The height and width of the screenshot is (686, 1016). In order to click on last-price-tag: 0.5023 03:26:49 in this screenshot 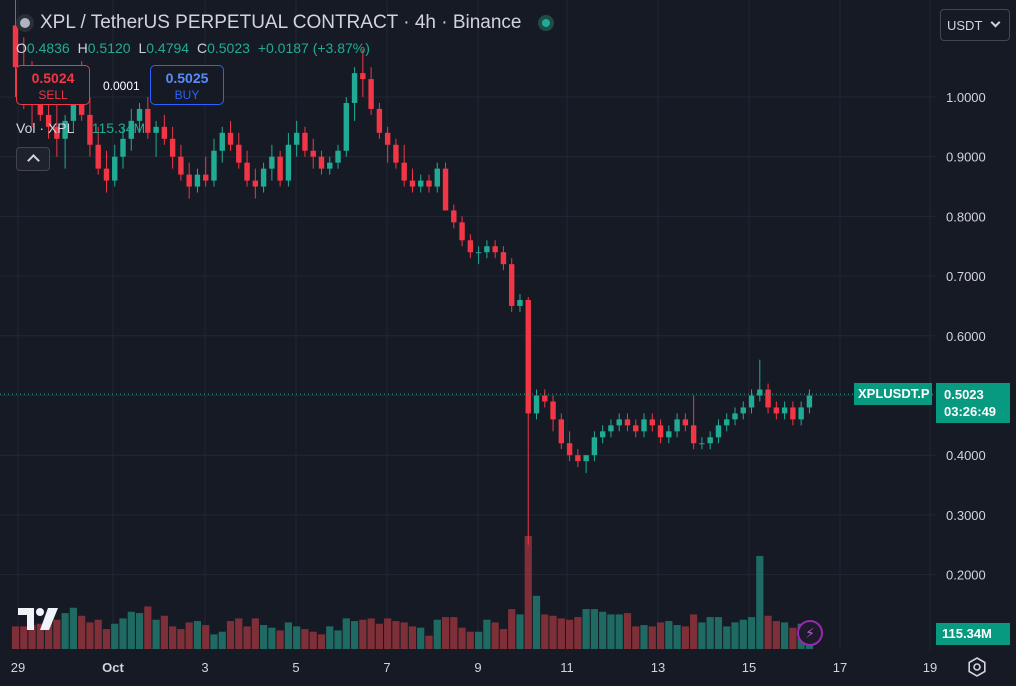, I will do `click(973, 403)`.